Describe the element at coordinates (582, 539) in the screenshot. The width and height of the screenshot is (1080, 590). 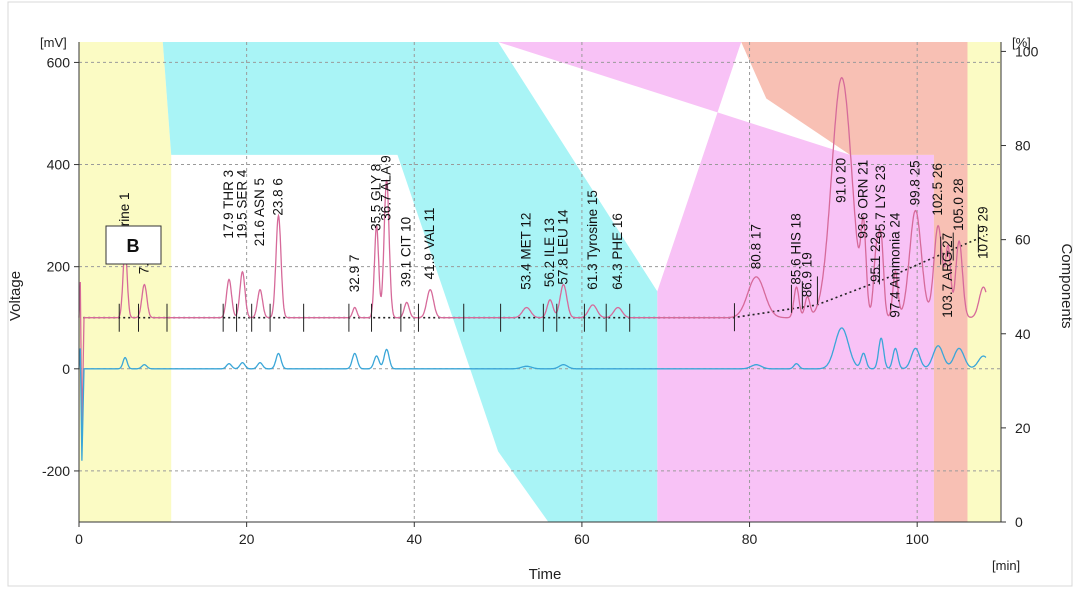
I see `x-tick-label: 60` at that location.